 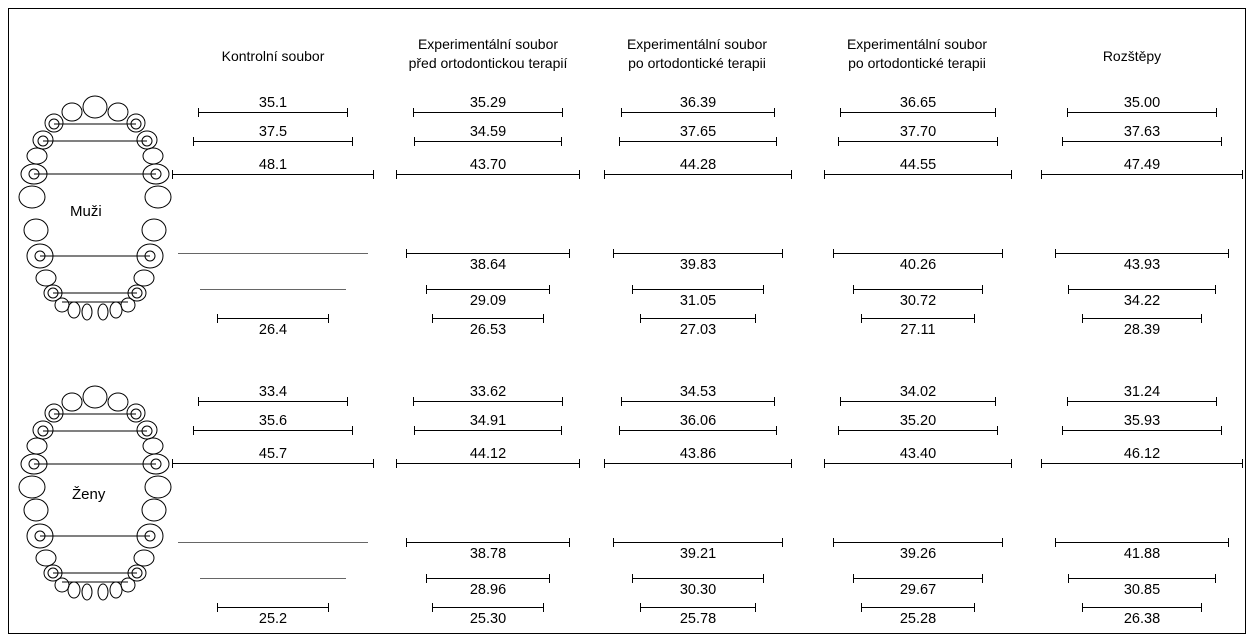 I want to click on measurement-value: 35.6, so click(x=273, y=421).